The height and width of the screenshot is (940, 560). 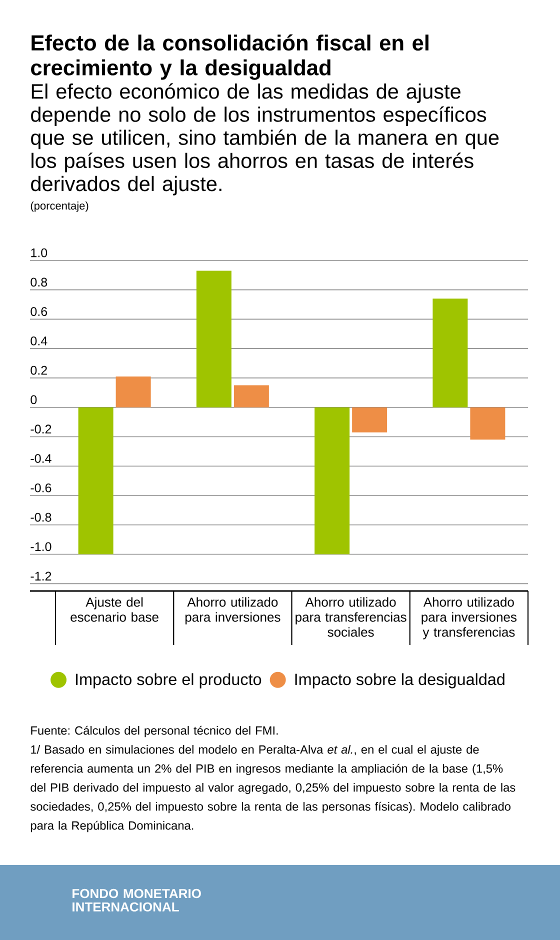 What do you see at coordinates (41, 458) in the screenshot?
I see `y-tick-label: -0.4` at bounding box center [41, 458].